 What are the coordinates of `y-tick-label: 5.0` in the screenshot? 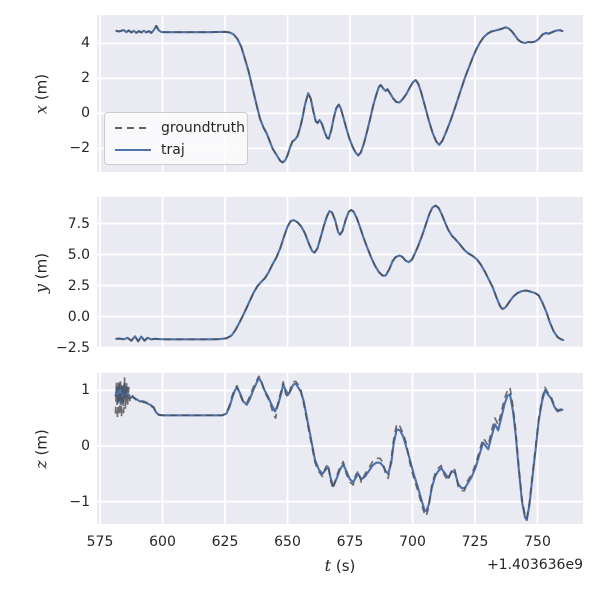 It's located at (78, 254).